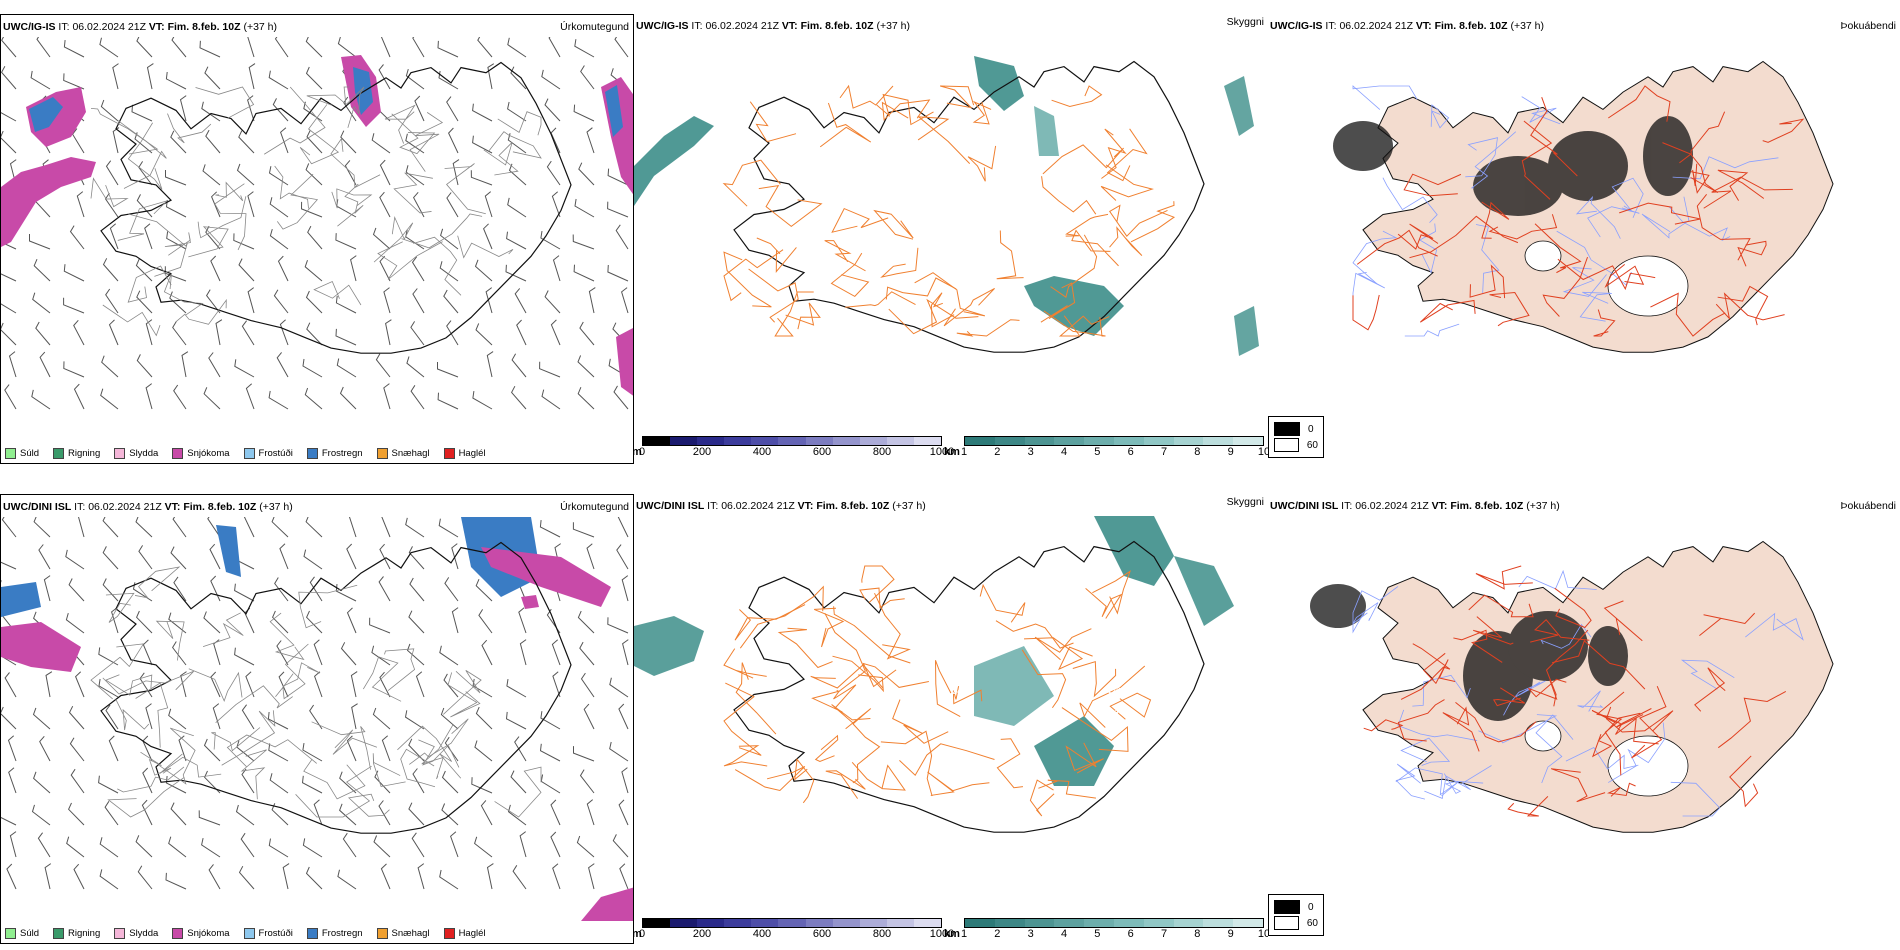  What do you see at coordinates (1130, 452) in the screenshot?
I see `colorbar-tick: 6` at bounding box center [1130, 452].